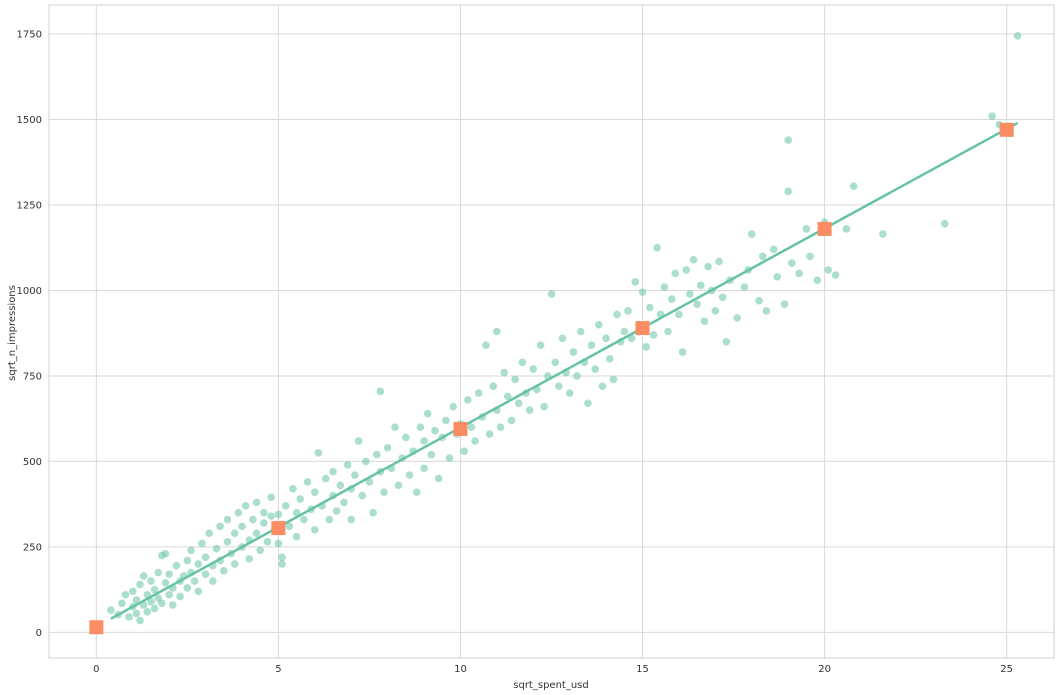  Describe the element at coordinates (29, 206) in the screenshot. I see `y-tick-label: 1250` at that location.